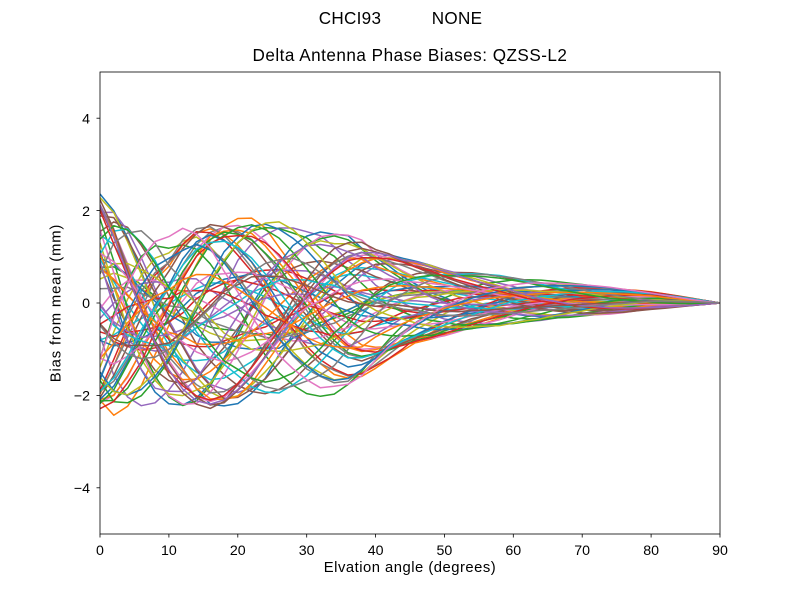 The width and height of the screenshot is (800, 600). Describe the element at coordinates (582, 551) in the screenshot. I see `svg-text: 70` at that location.